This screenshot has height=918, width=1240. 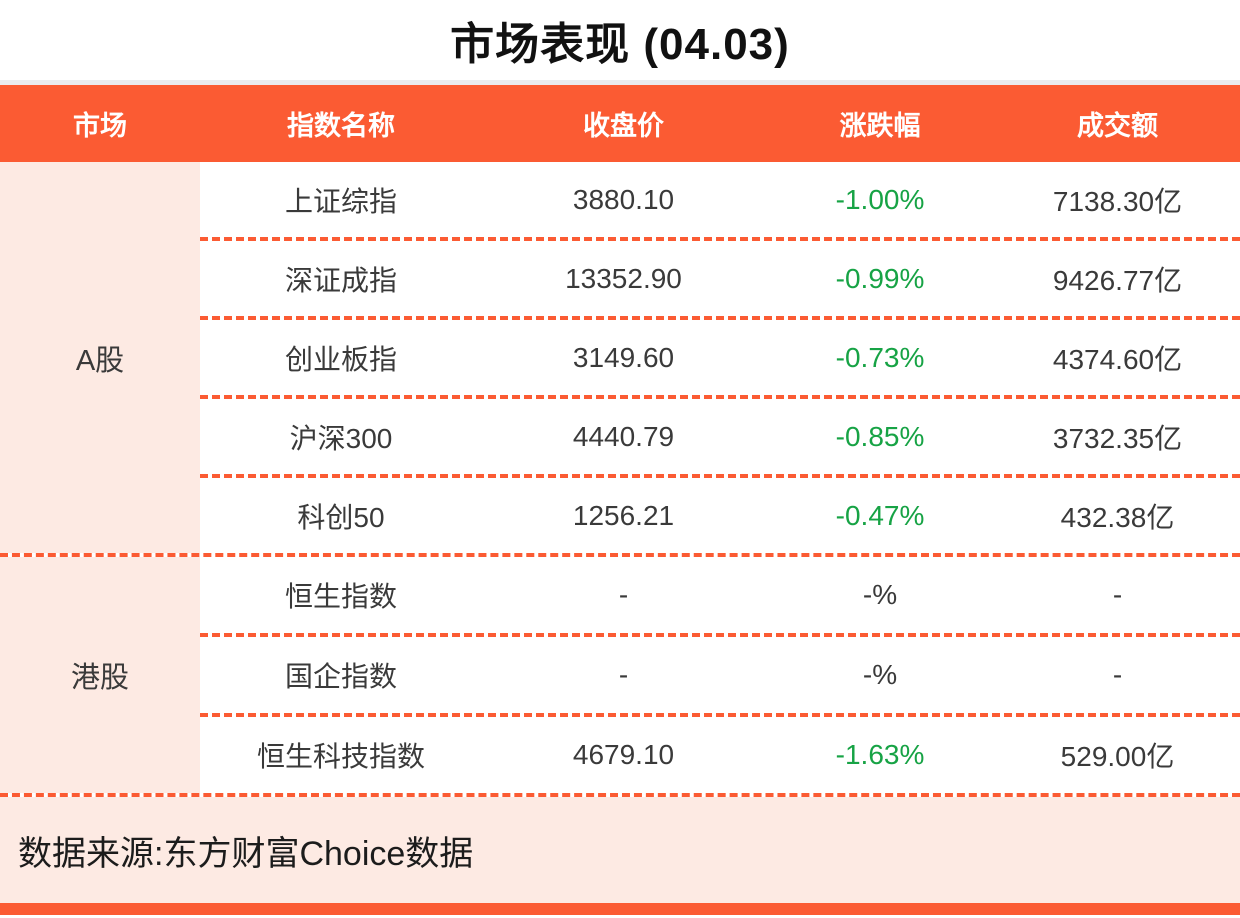 What do you see at coordinates (1117, 756) in the screenshot?
I see `turnover: 529.00亿` at bounding box center [1117, 756].